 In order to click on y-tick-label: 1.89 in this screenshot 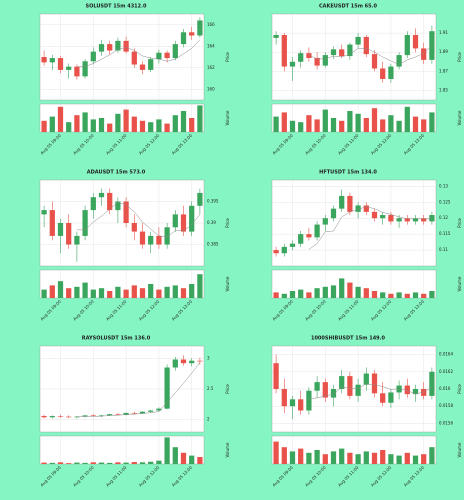, I will do `click(443, 51)`.